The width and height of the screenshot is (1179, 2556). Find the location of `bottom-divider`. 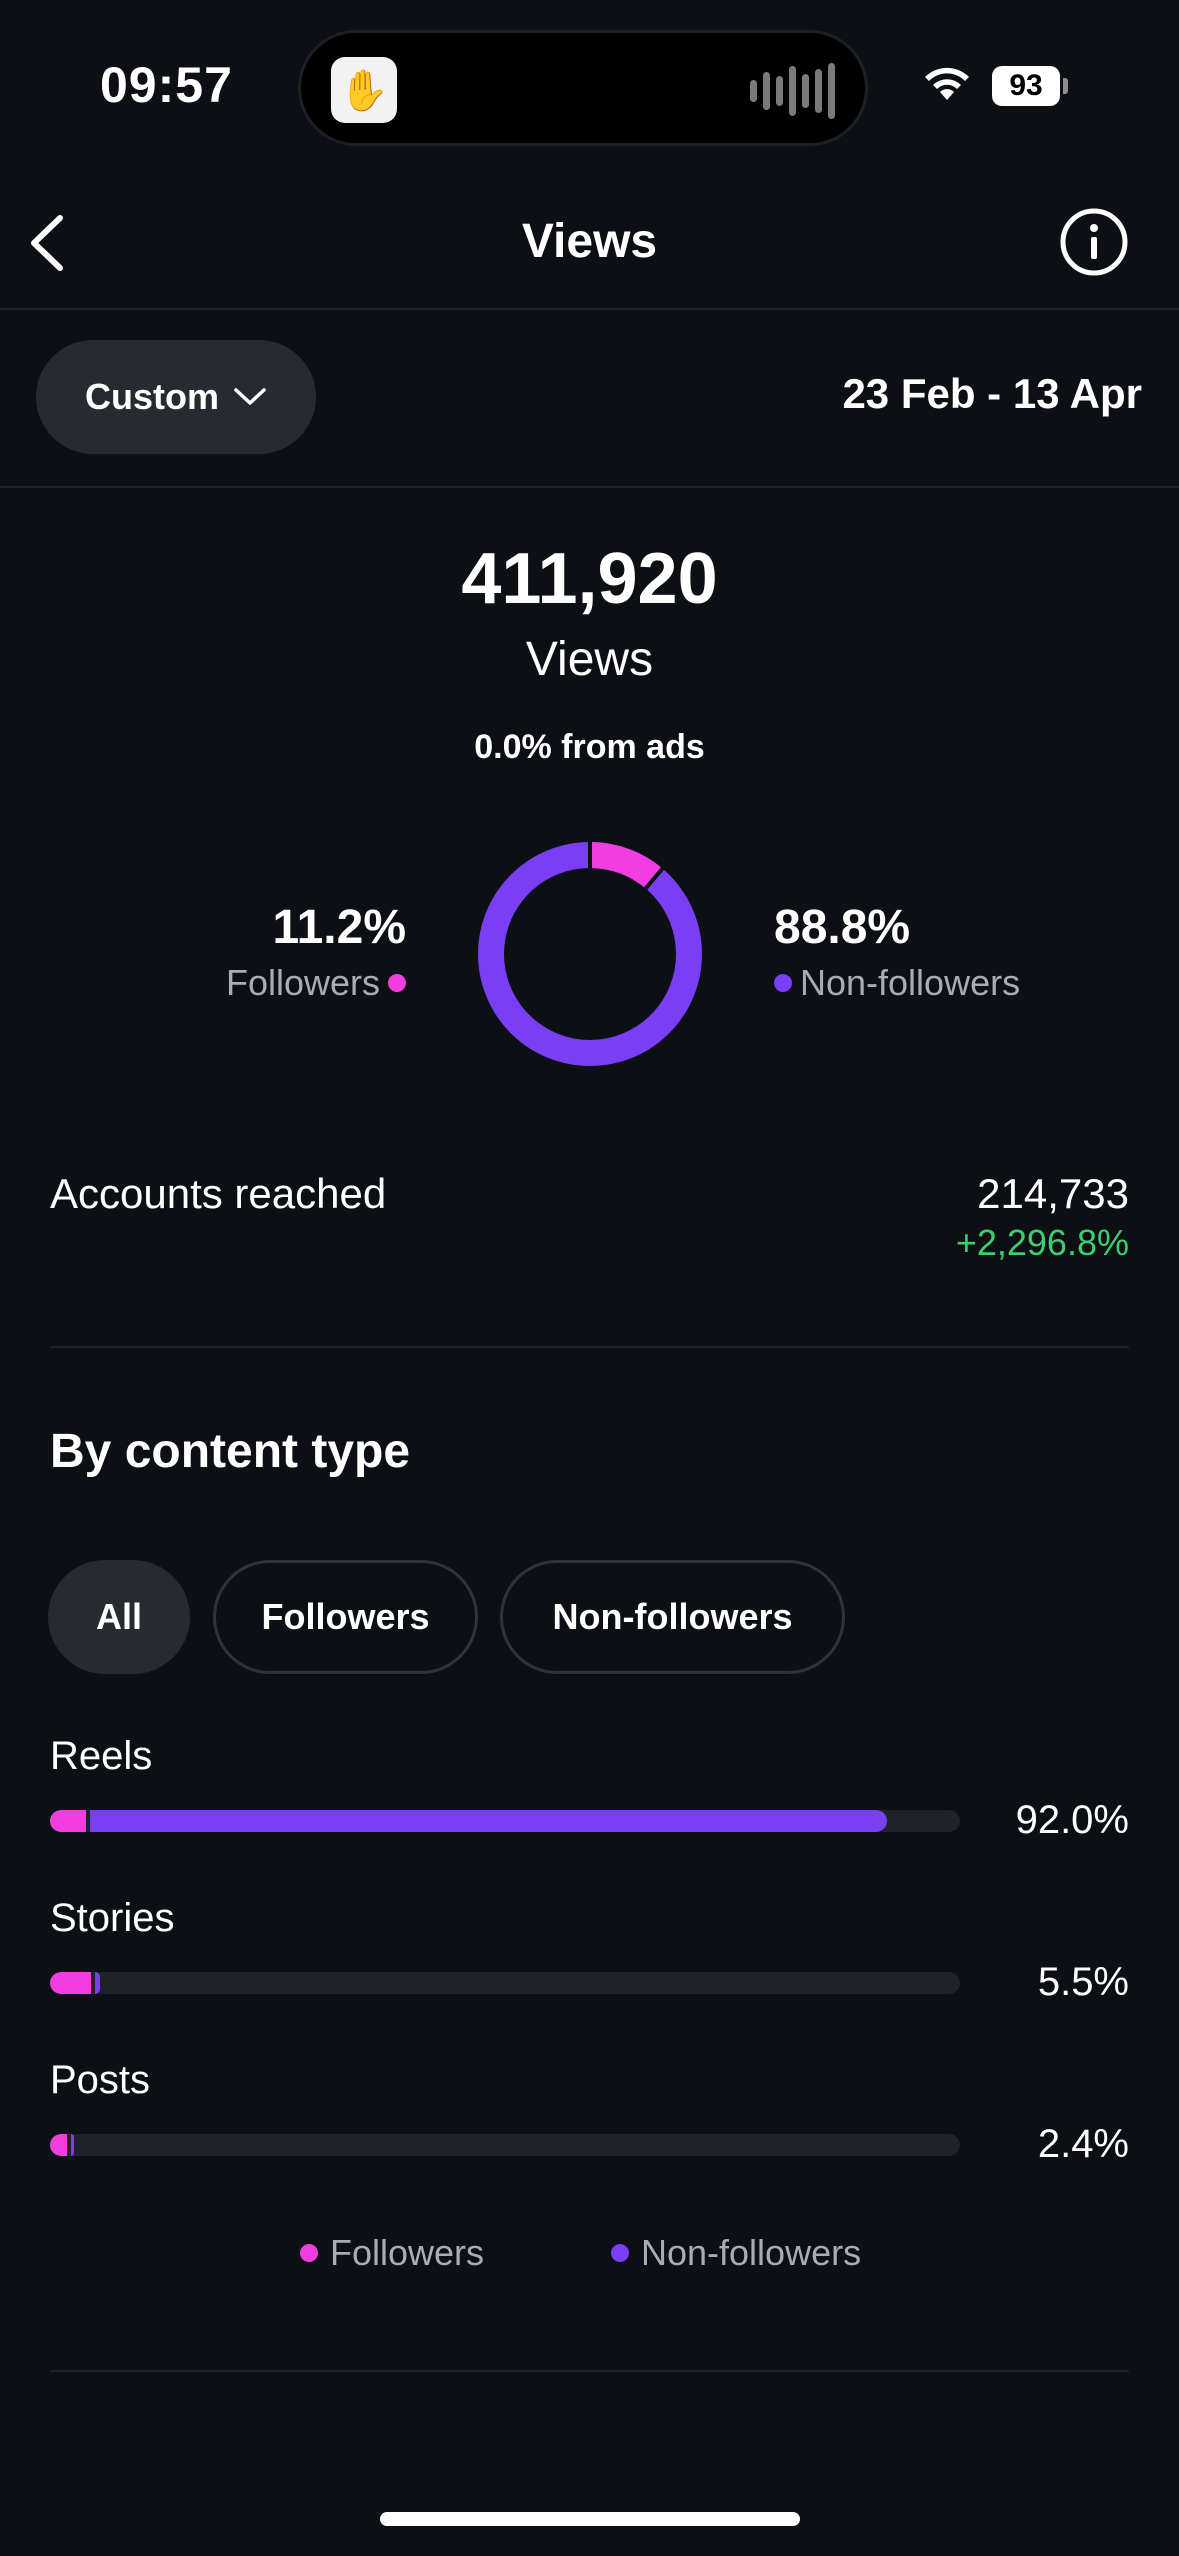

bottom-divider is located at coordinates (589, 2371).